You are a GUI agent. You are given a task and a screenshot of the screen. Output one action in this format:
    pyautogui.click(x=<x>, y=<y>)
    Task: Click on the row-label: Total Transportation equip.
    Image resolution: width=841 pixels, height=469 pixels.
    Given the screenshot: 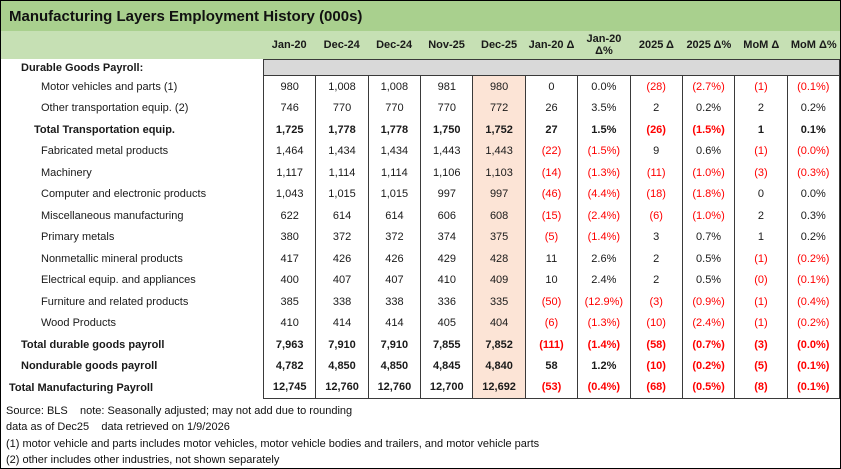 What is the action you would take?
    pyautogui.click(x=104, y=129)
    